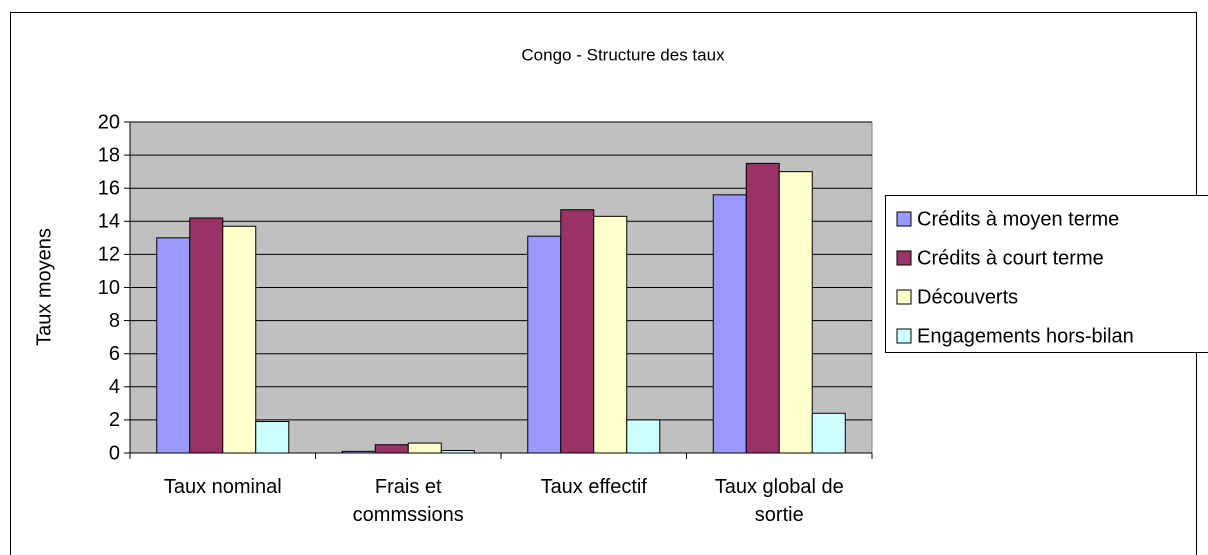  I want to click on y-tick-label: 6, so click(114, 354).